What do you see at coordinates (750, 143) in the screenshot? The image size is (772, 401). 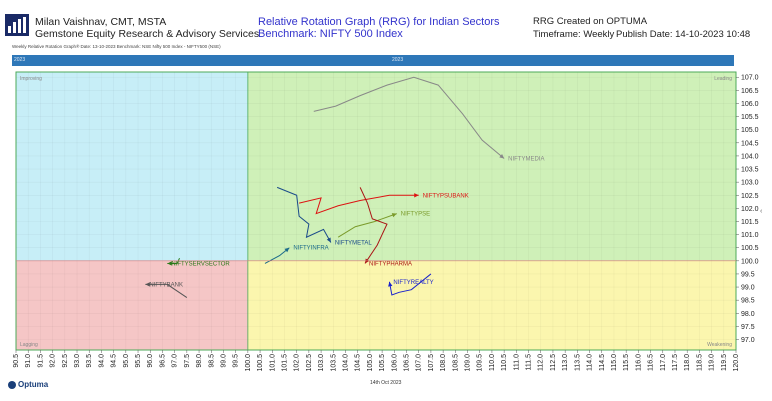 I see `y-tick-label: 104.5` at bounding box center [750, 143].